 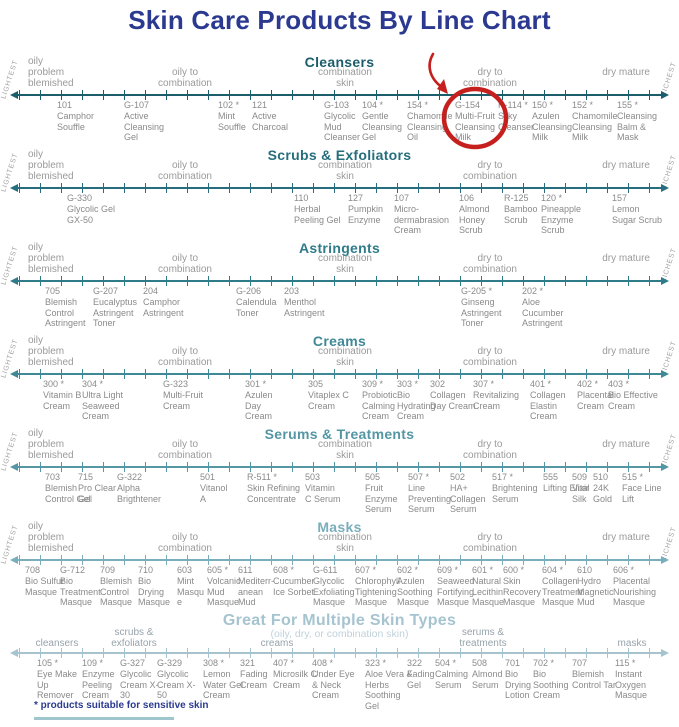 What do you see at coordinates (163, 307) in the screenshot?
I see `product-name: Camphor Astringent` at bounding box center [163, 307].